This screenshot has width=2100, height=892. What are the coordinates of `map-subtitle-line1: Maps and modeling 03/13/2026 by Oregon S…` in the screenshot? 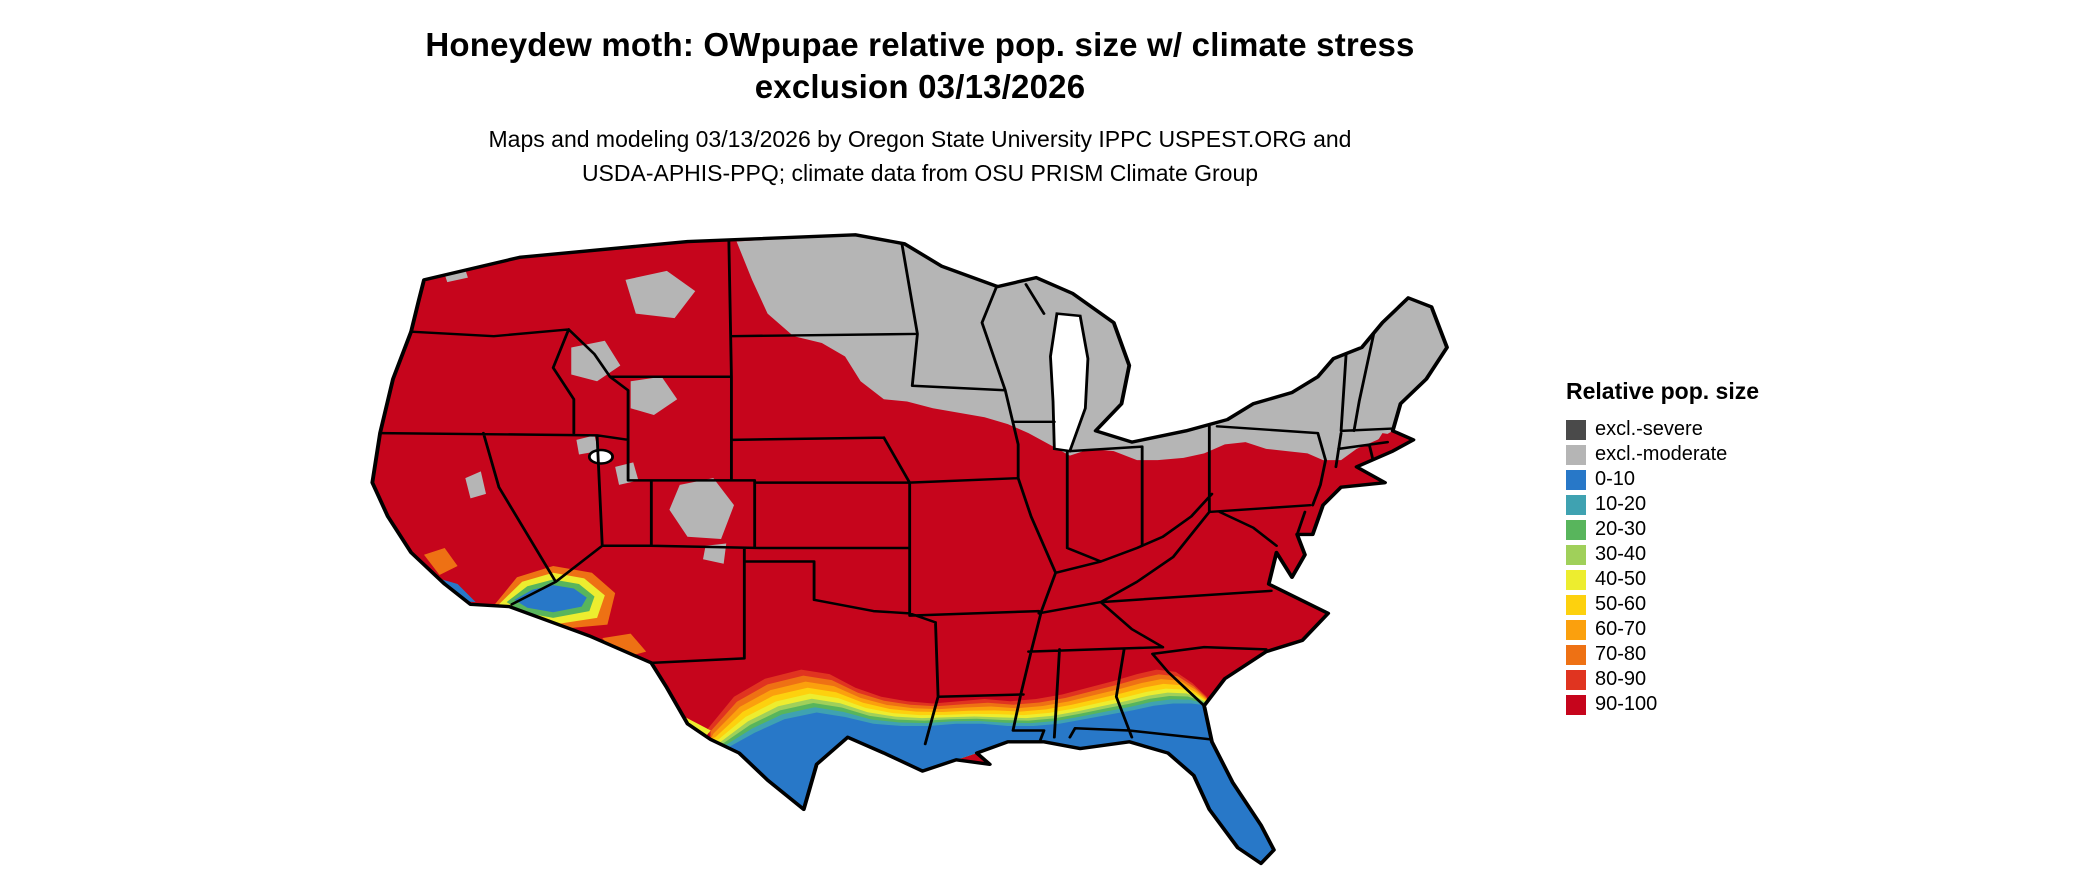 It's located at (920, 139).